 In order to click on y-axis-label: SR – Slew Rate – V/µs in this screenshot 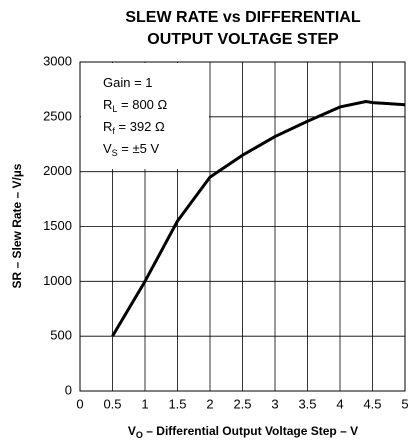, I will do `click(17, 225)`.